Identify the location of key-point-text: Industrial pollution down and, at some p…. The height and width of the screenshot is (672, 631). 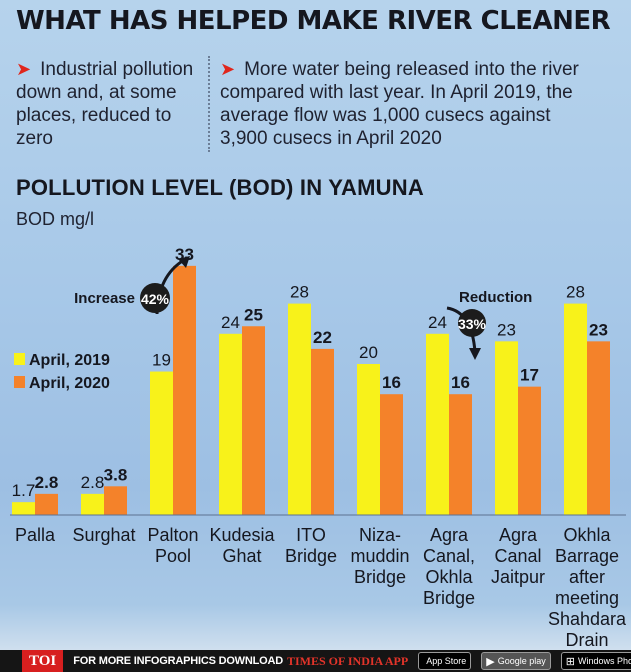
(105, 104).